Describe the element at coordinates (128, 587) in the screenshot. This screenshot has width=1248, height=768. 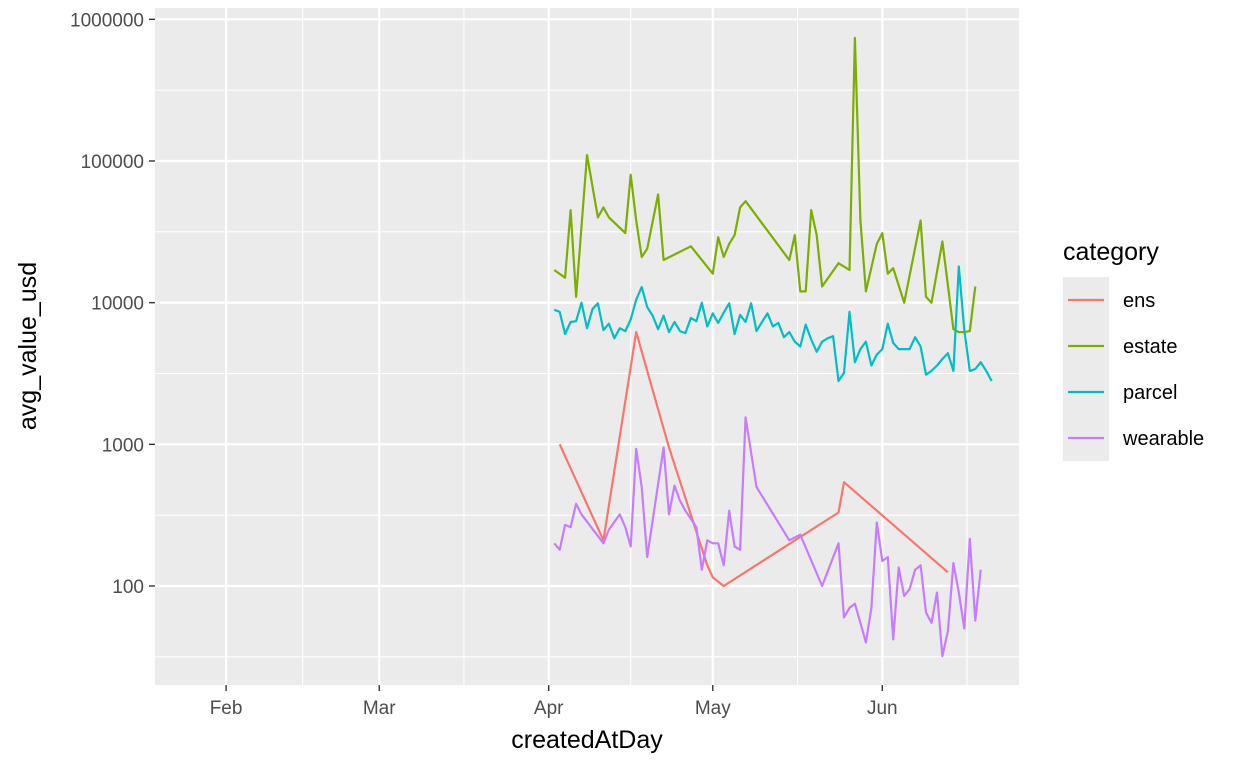
I see `y-tick-label: 100` at that location.